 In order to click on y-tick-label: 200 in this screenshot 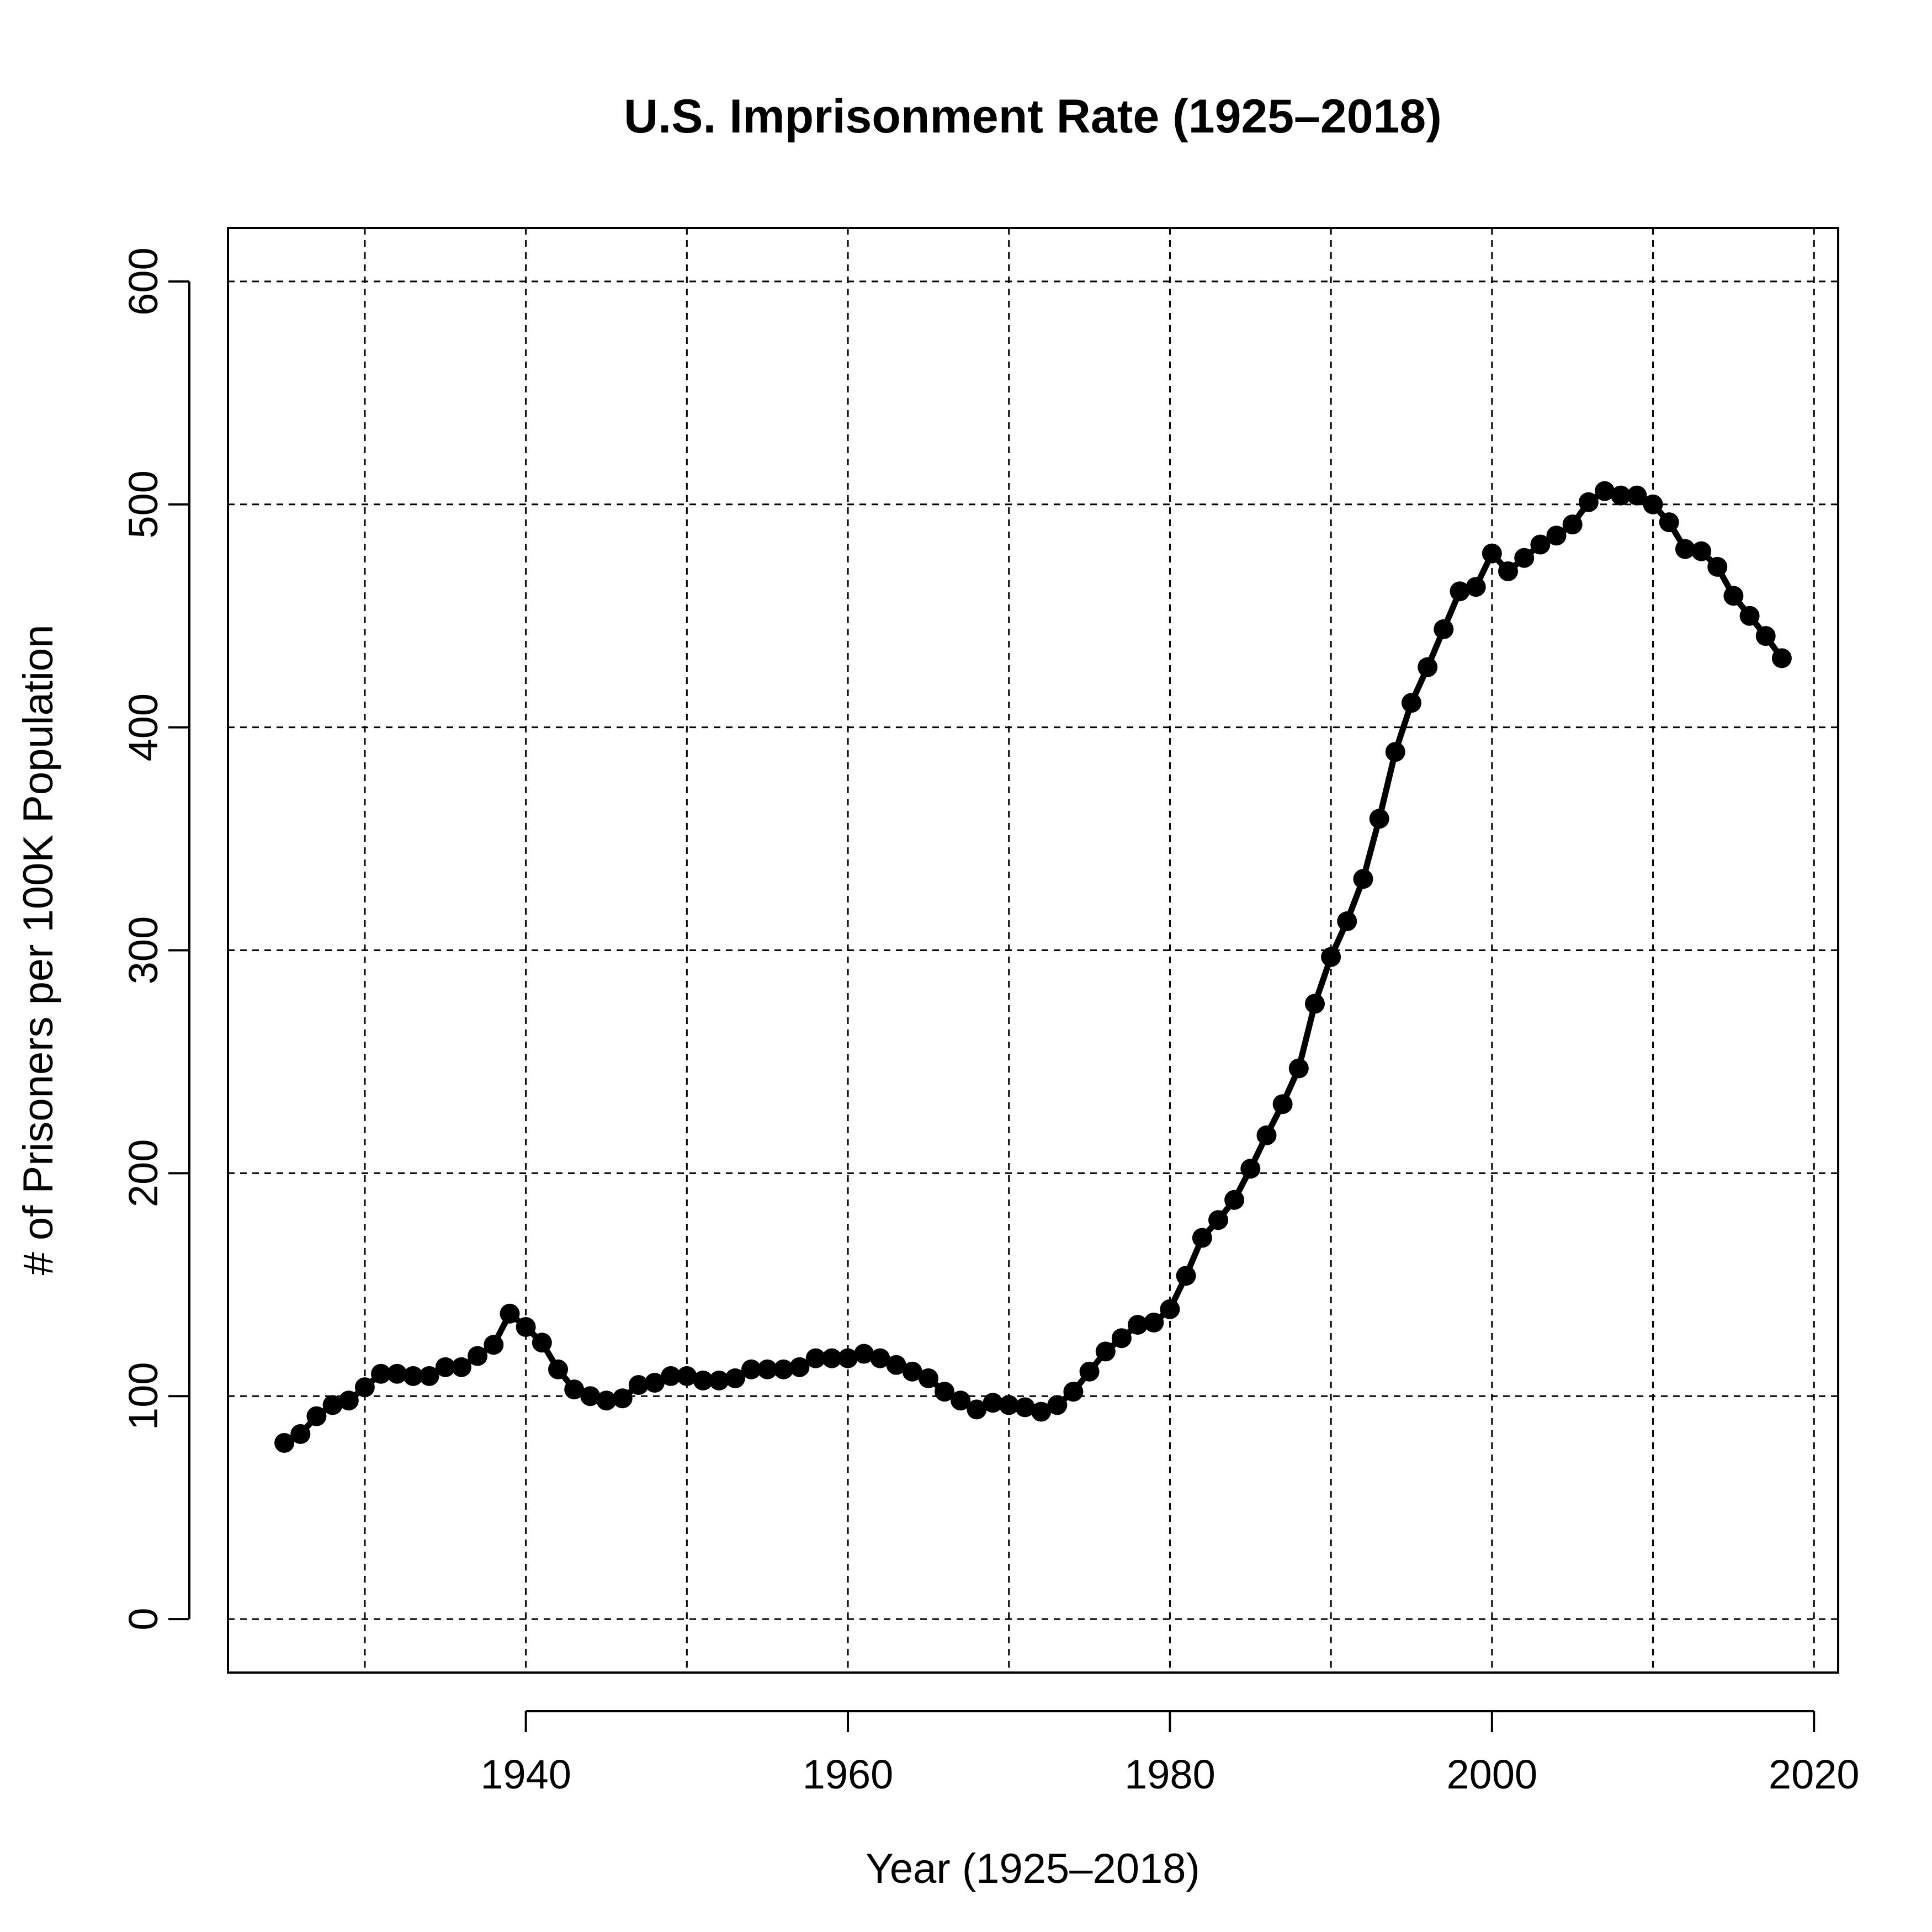, I will do `click(143, 1173)`.